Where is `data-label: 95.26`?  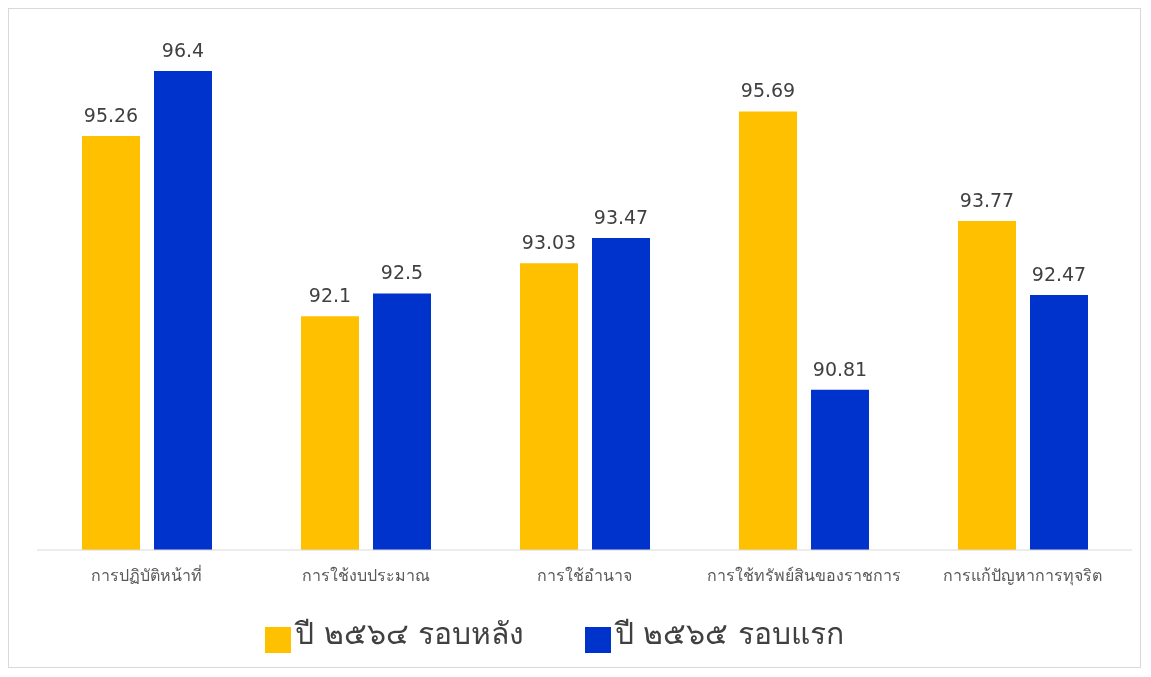 data-label: 95.26 is located at coordinates (111, 115).